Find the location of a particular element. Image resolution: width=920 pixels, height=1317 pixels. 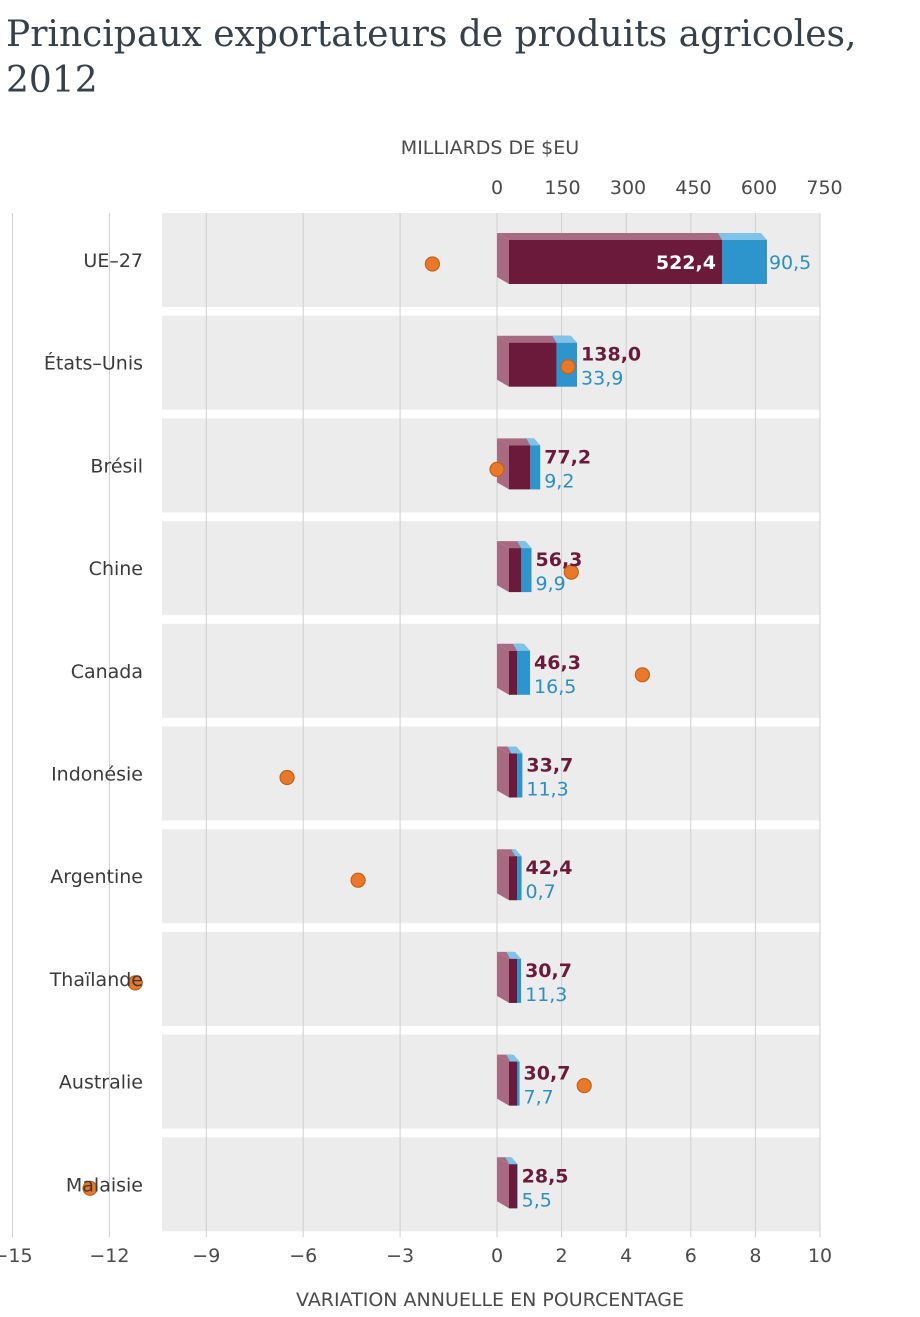

bottom-tick-label: −12 is located at coordinates (109, 1256).